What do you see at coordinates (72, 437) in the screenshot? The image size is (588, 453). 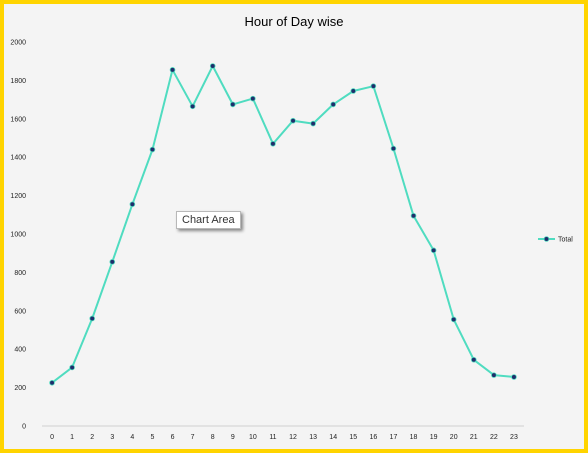 I see `x-tick-label: 1` at bounding box center [72, 437].